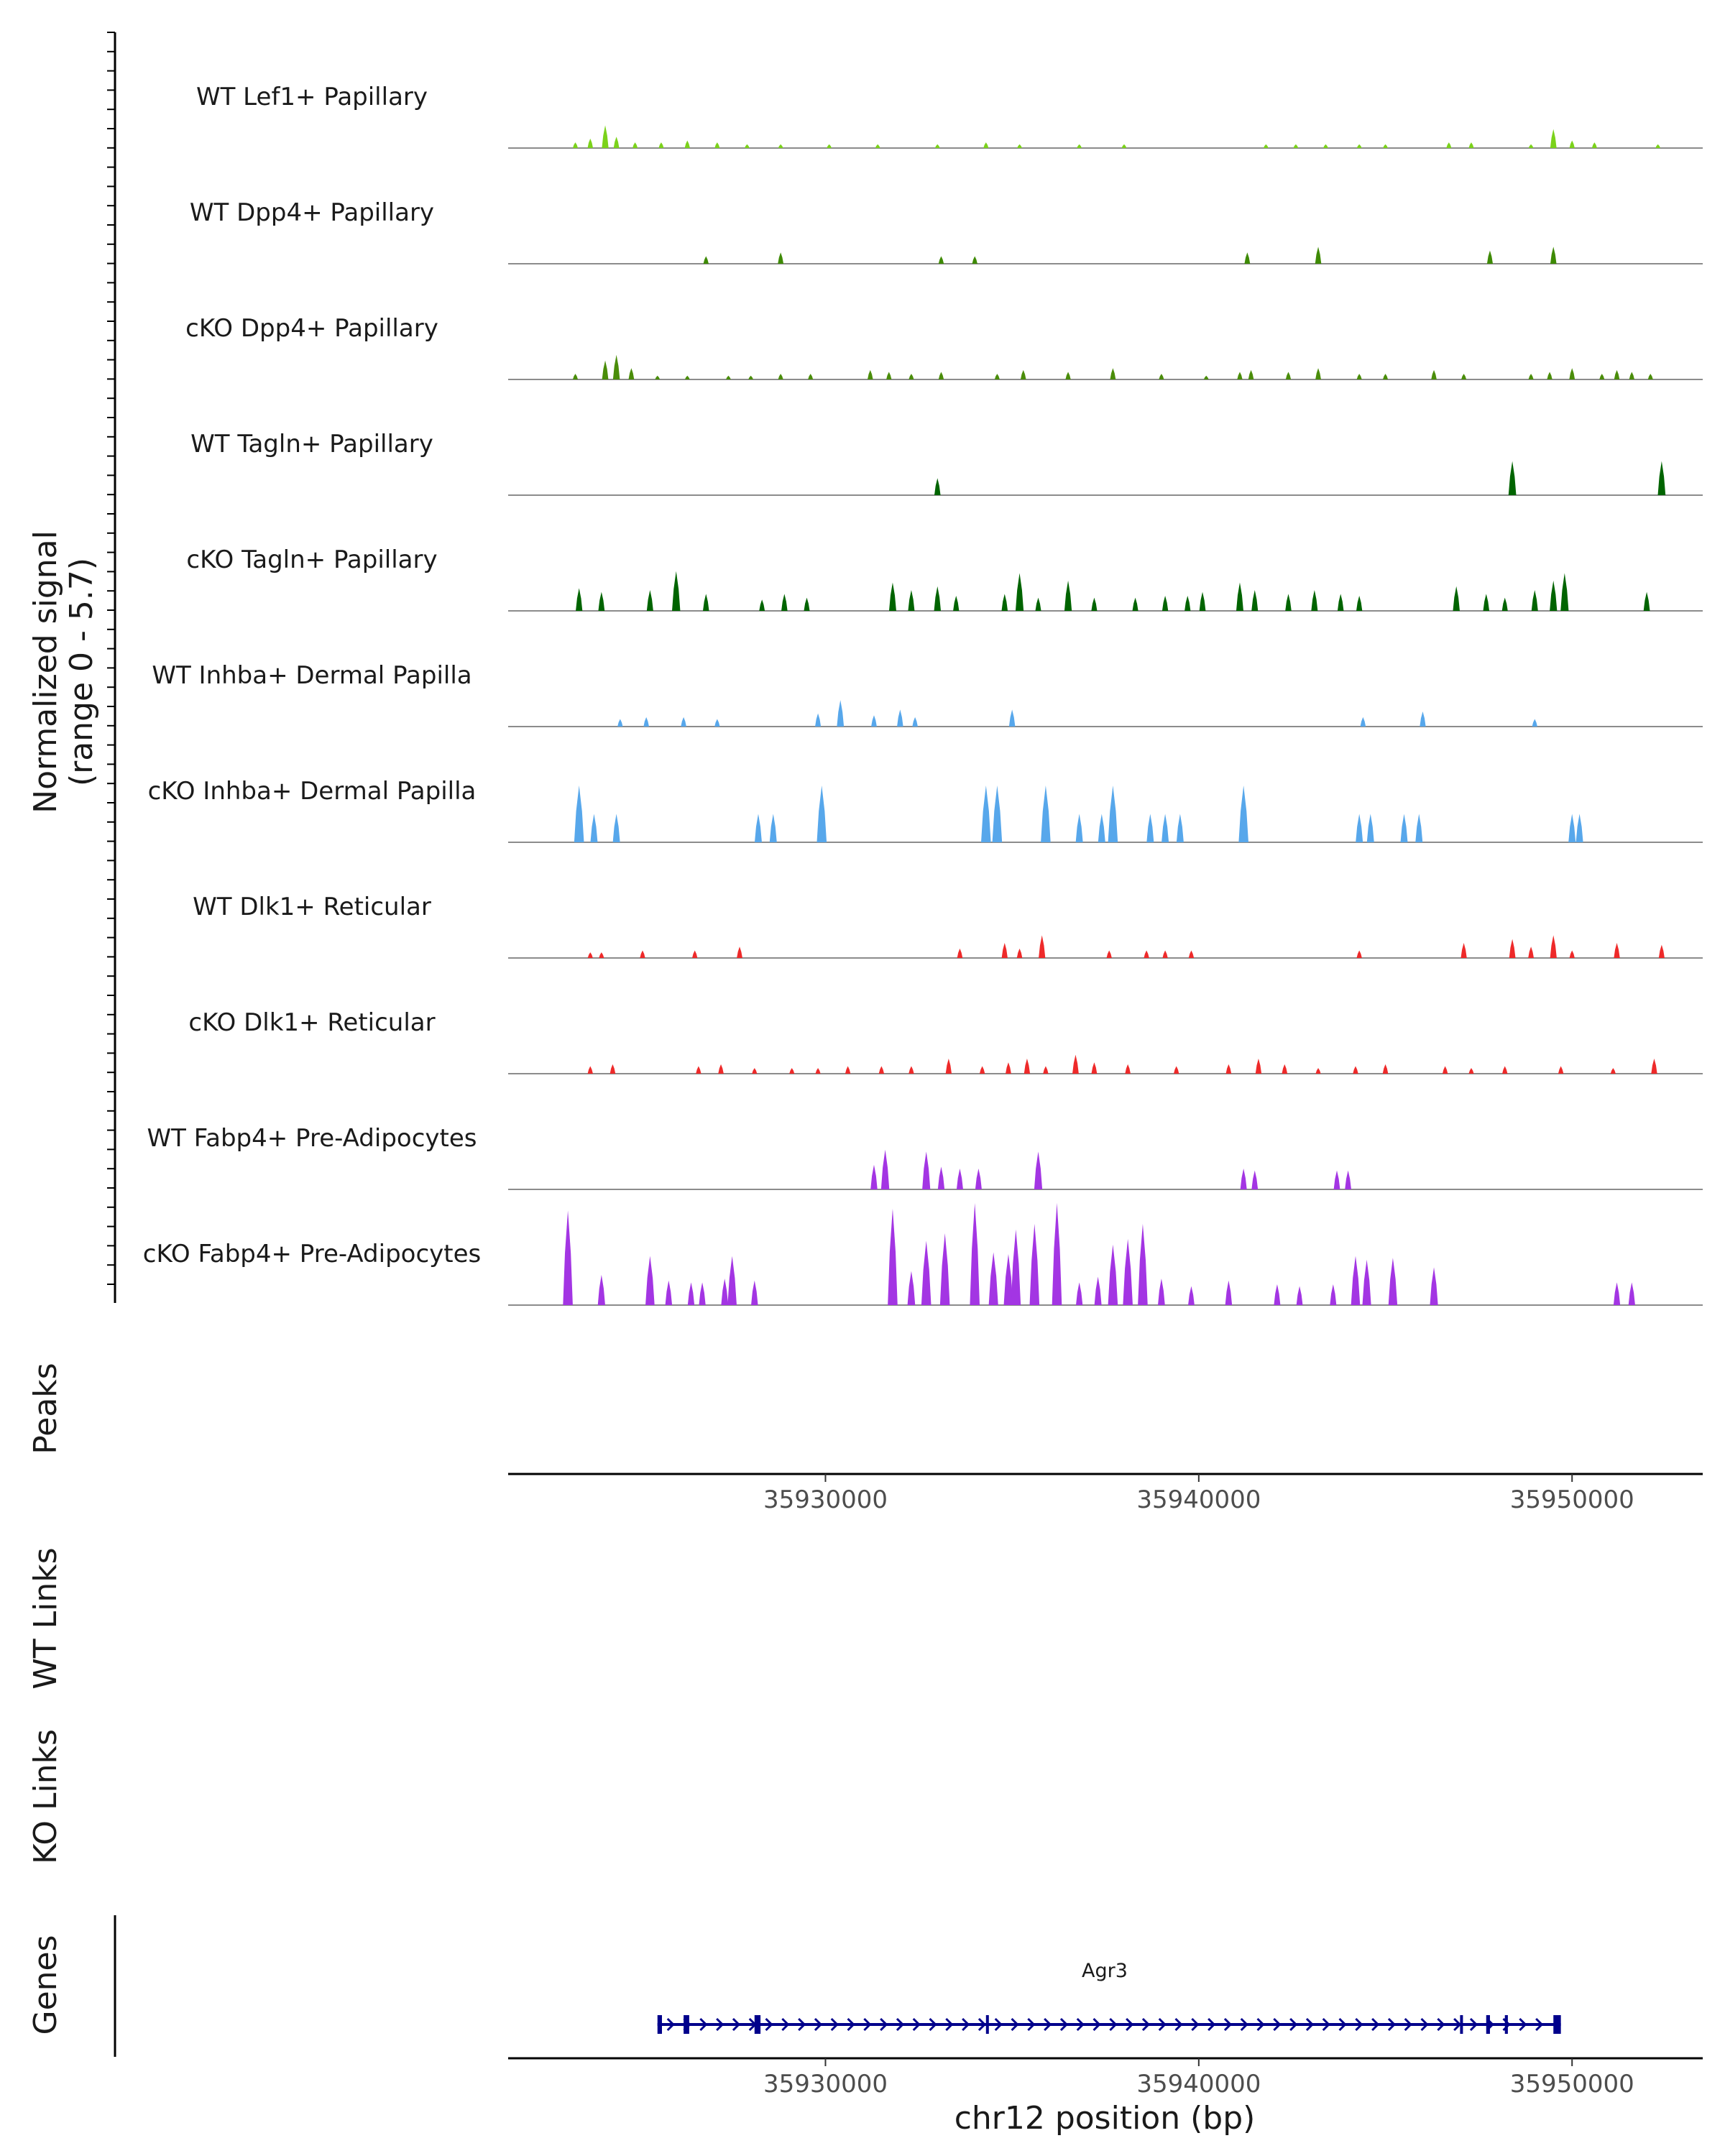 This screenshot has height=2156, width=1725. I want to click on signal-y-ticks, so click(111, 658).